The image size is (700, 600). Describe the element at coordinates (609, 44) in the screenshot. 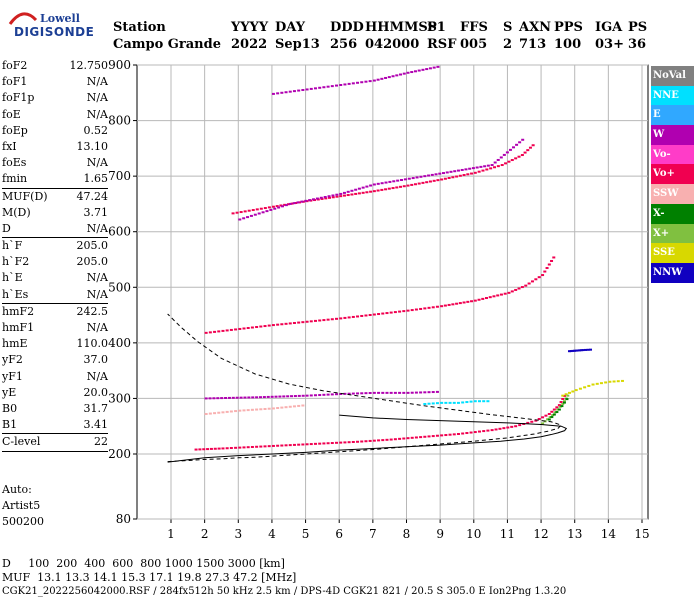

I see `header-value-10: 03+` at that location.